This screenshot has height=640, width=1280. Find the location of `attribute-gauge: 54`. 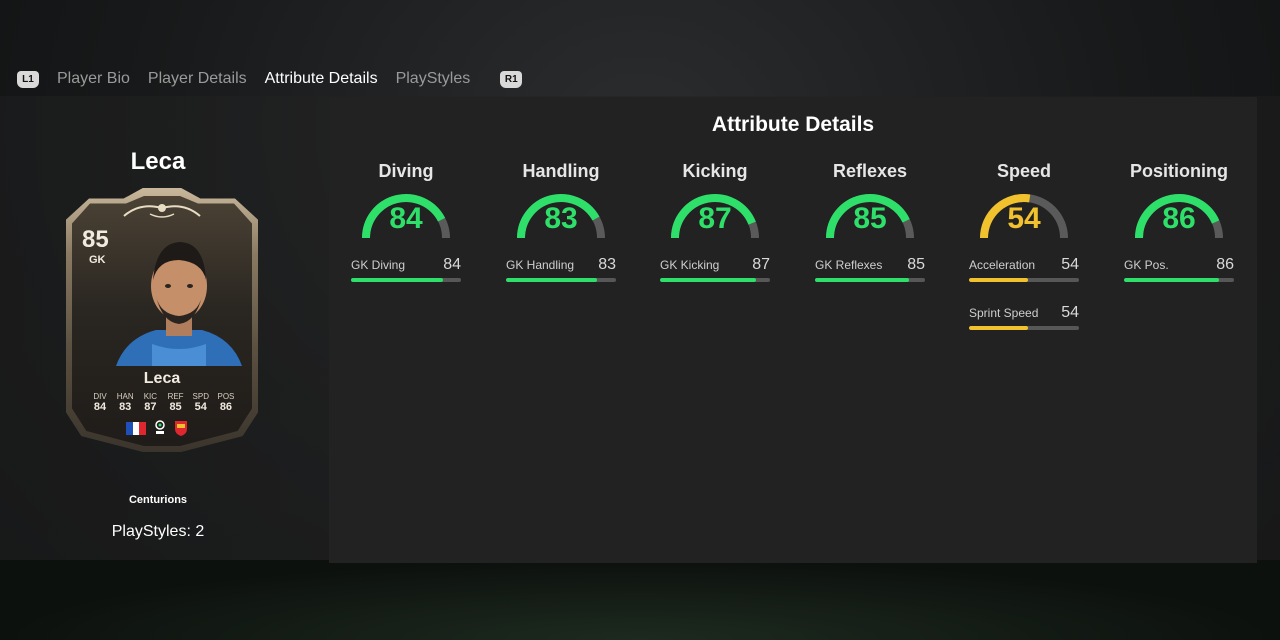

attribute-gauge: 54 is located at coordinates (1024, 215).